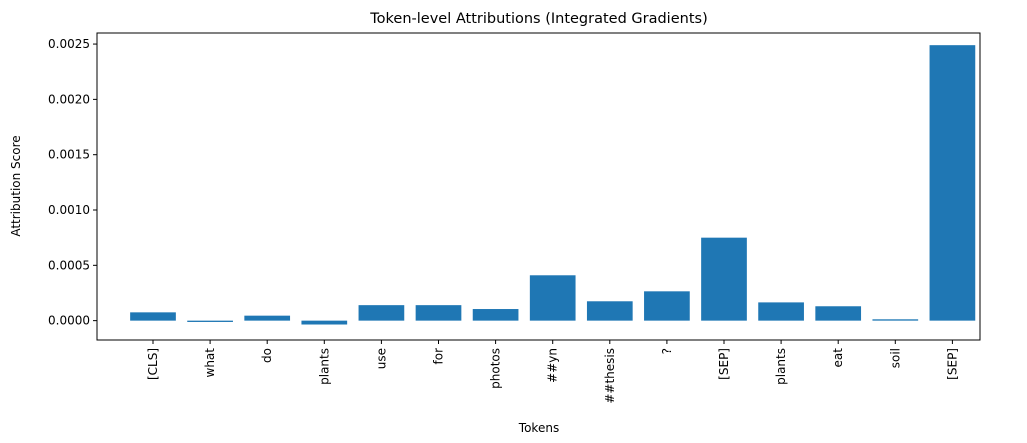 The image size is (1027, 443). Describe the element at coordinates (267, 355) in the screenshot. I see `x-tick-label: do` at that location.